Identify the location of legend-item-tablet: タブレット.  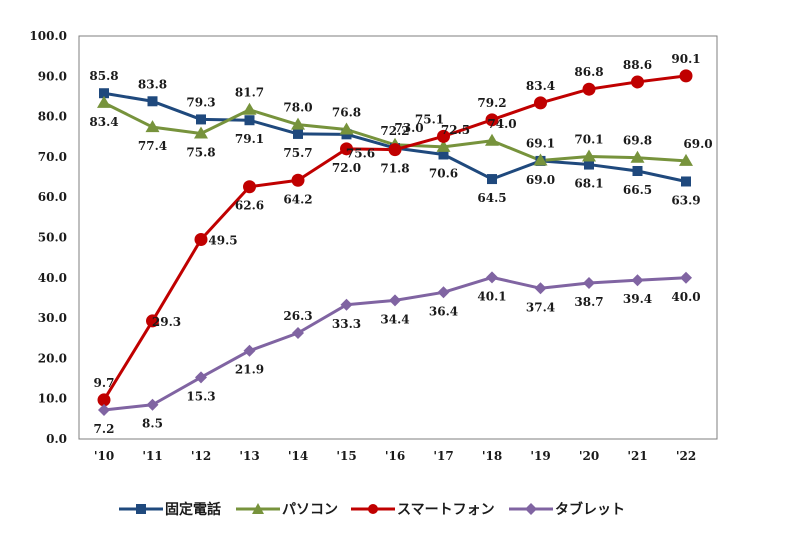
(567, 509).